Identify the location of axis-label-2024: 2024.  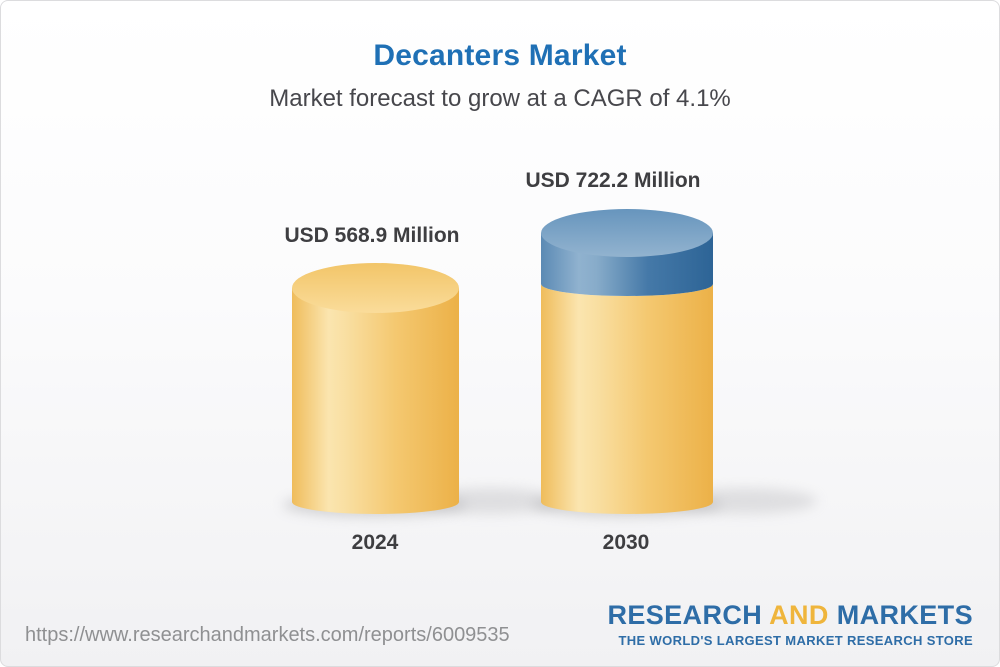
(375, 542).